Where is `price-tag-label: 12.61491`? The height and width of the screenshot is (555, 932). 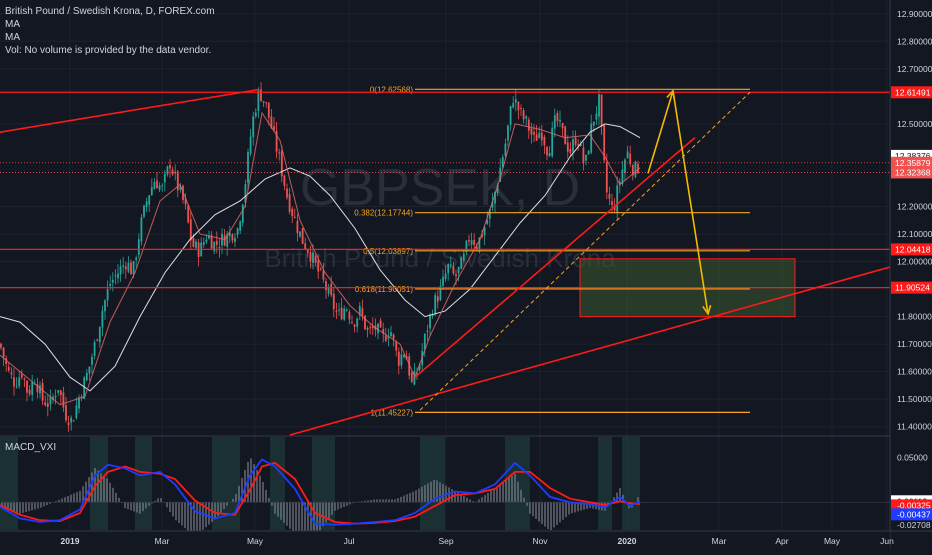 price-tag-label: 12.61491 is located at coordinates (913, 92).